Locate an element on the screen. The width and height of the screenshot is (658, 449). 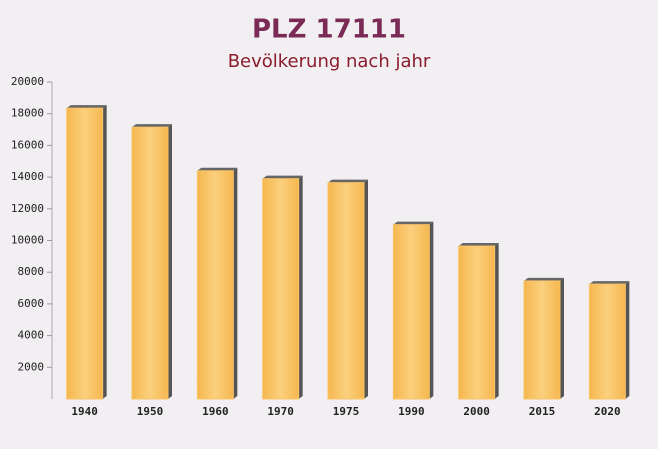
y-tick-label: 2000 is located at coordinates (31, 366).